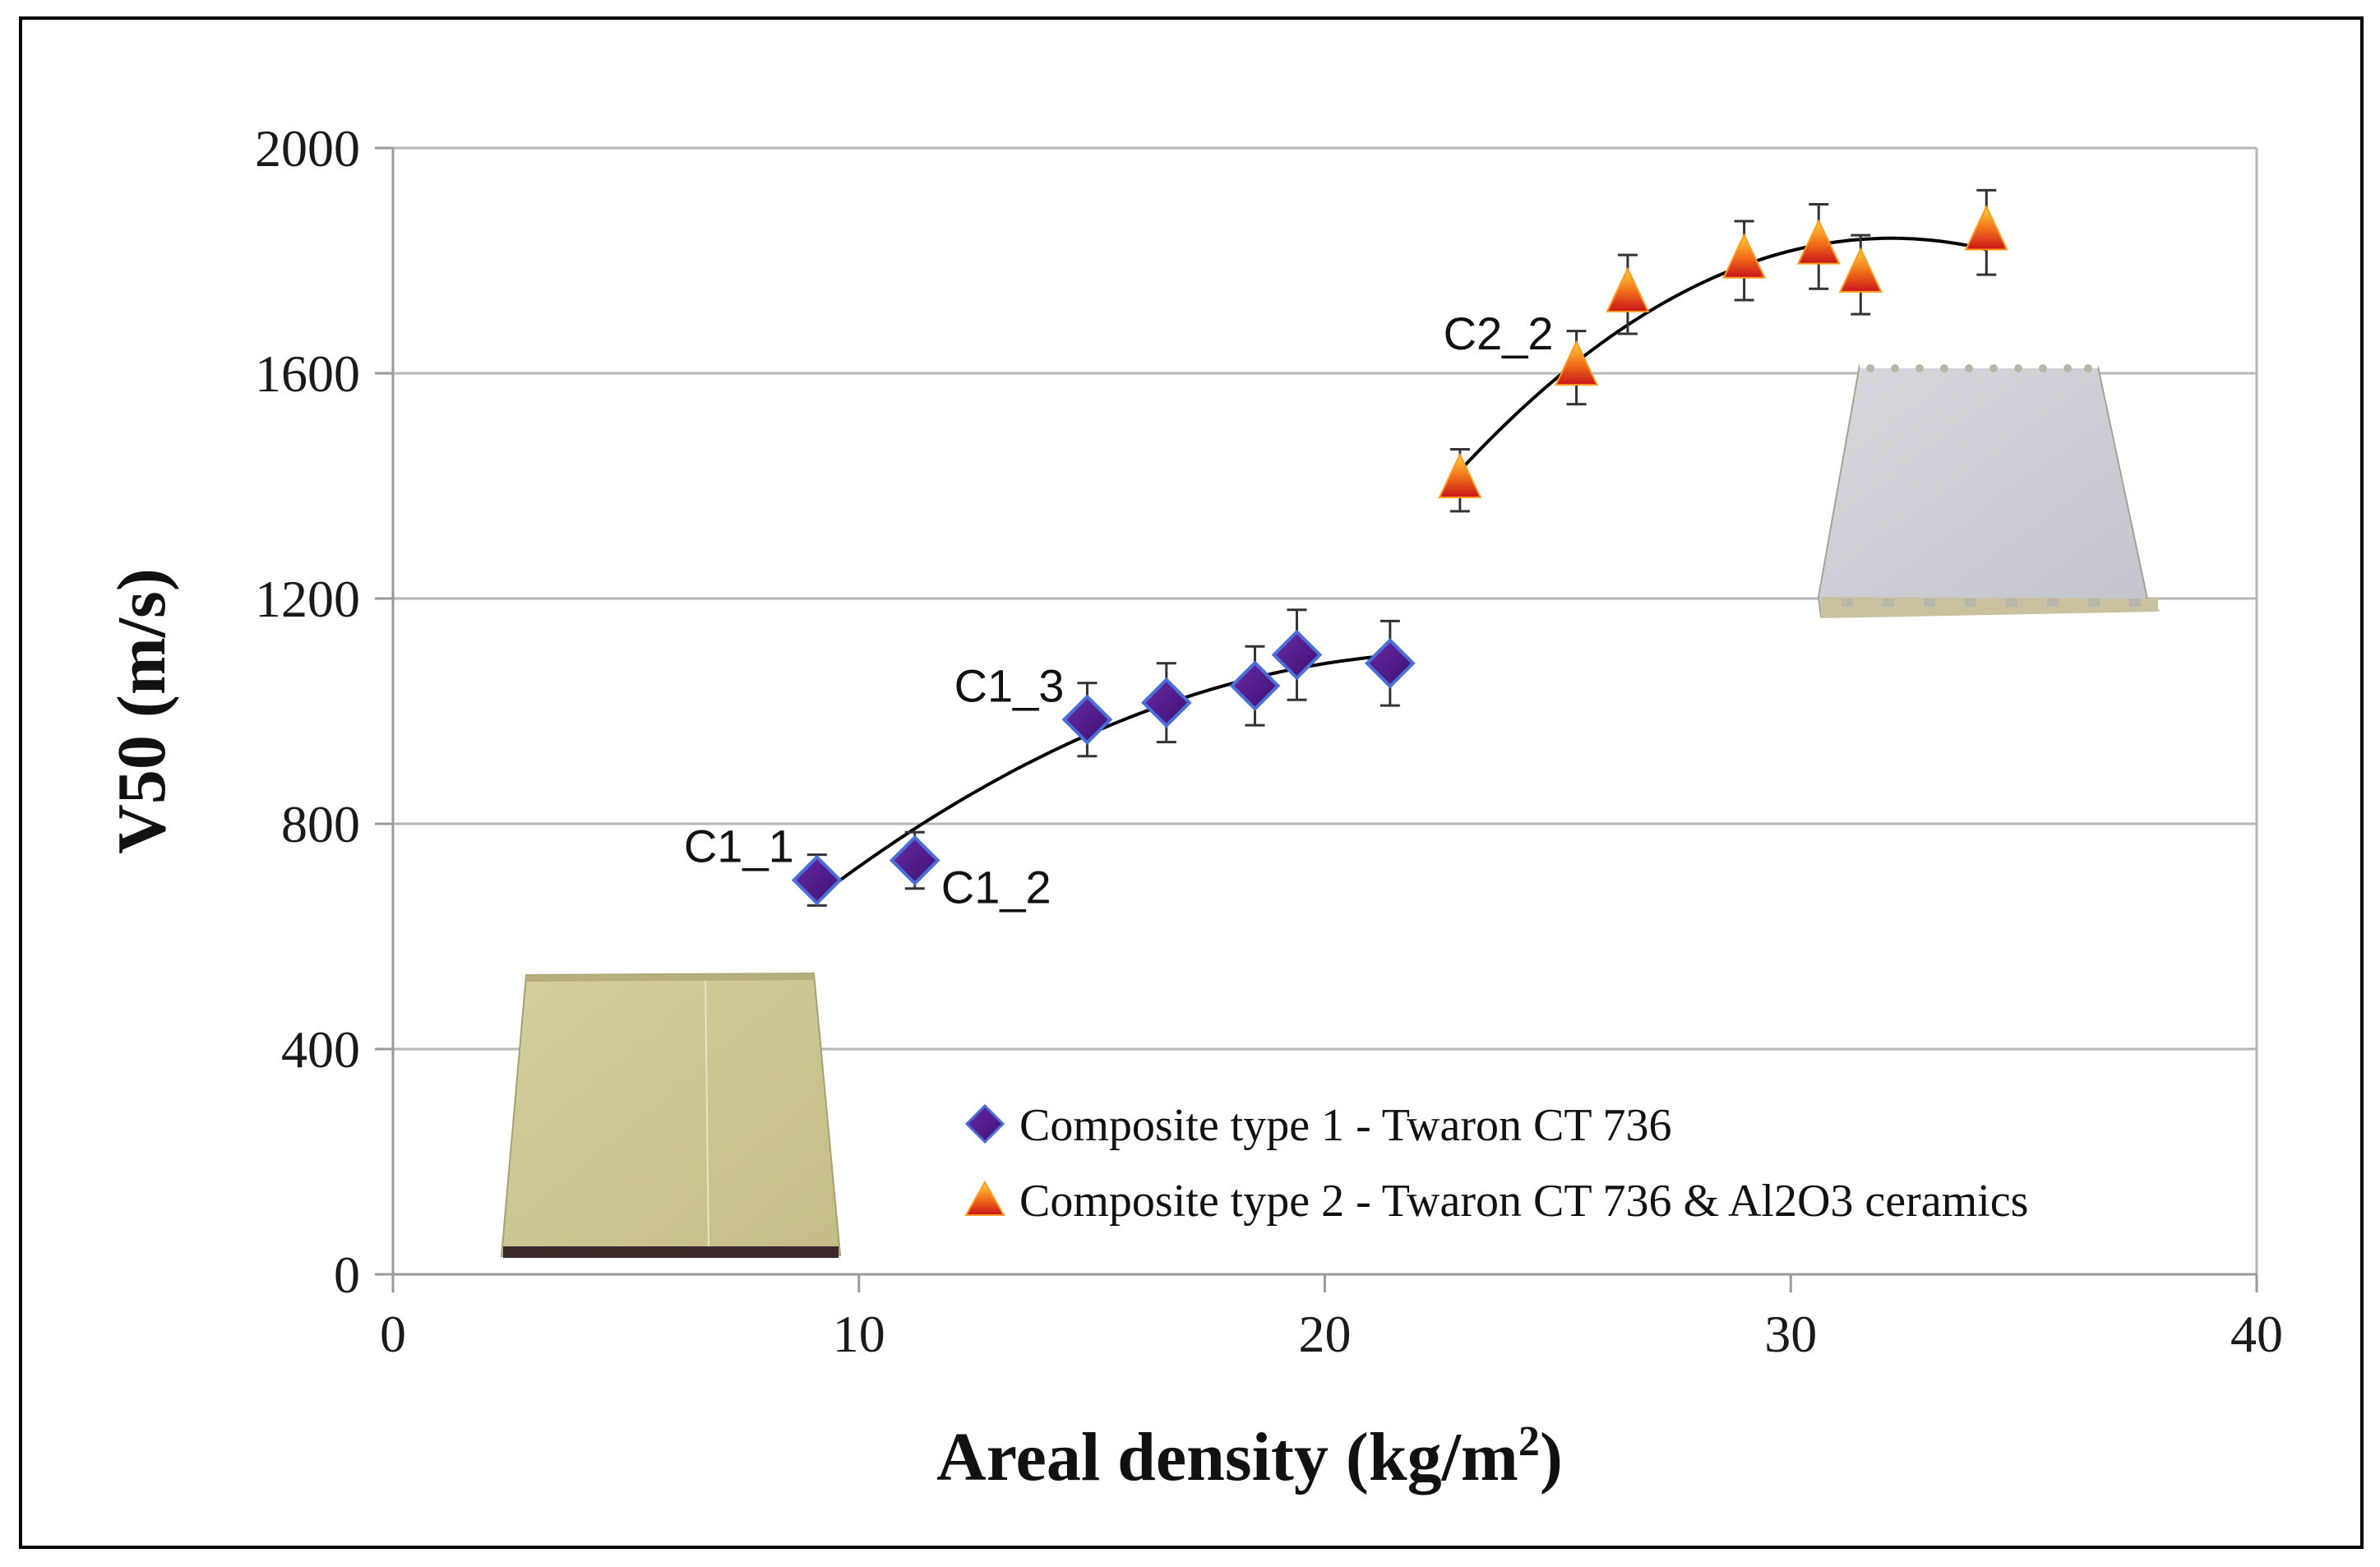 The width and height of the screenshot is (2380, 1567). Describe the element at coordinates (671, 1115) in the screenshot. I see `composite-type1-photo` at that location.